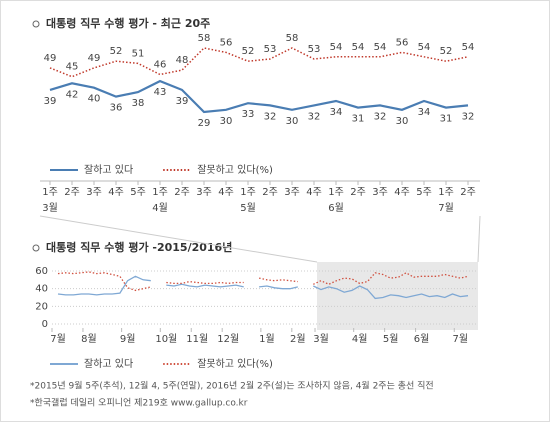 The height and width of the screenshot is (422, 550). What do you see at coordinates (72, 67) in the screenshot?
I see `data-label: 45` at bounding box center [72, 67].